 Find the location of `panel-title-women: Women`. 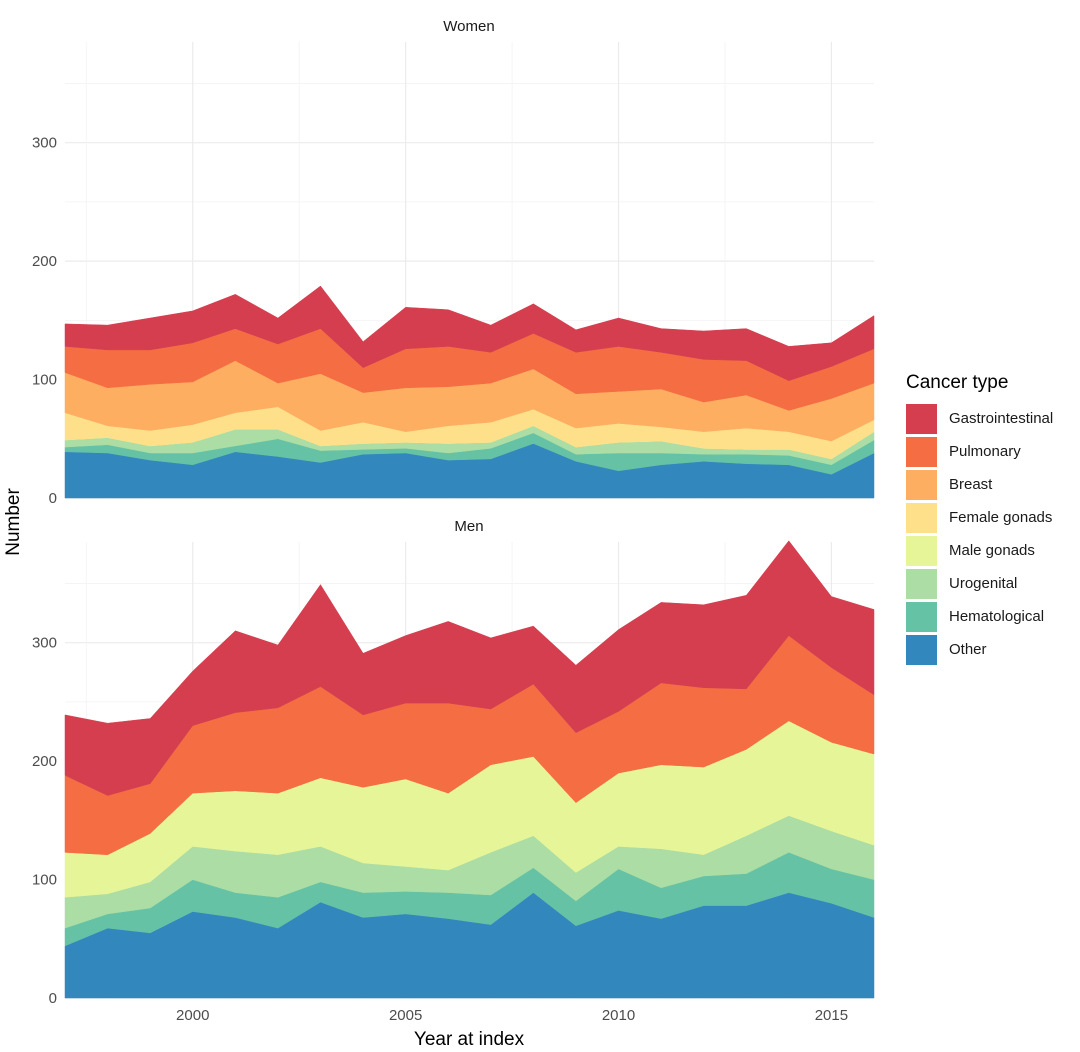

panel-title-women: Women is located at coordinates (468, 26).